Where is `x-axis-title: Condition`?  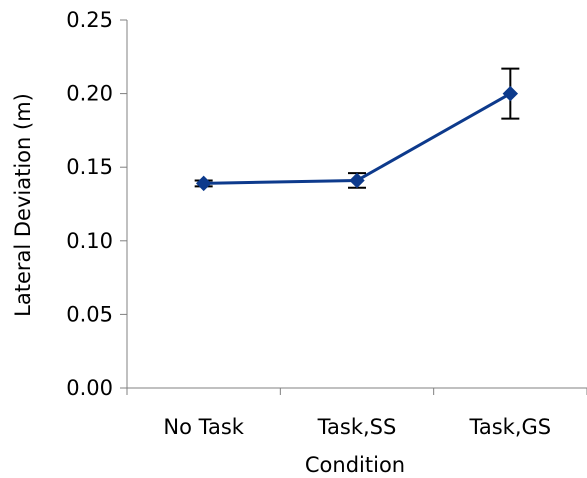
x-axis-title: Condition is located at coordinates (355, 465).